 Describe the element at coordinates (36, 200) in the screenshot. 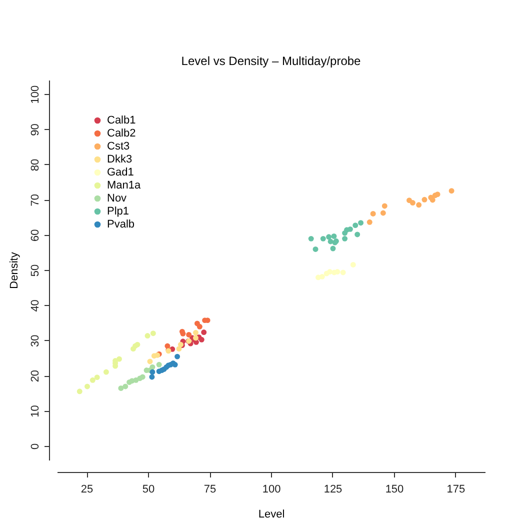

I see `y-tick-label: 70` at that location.